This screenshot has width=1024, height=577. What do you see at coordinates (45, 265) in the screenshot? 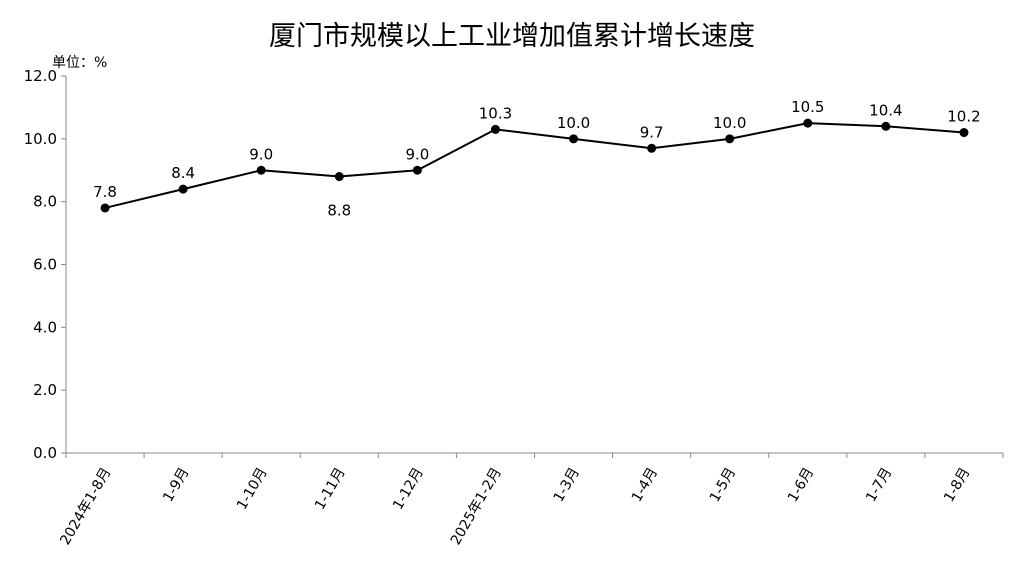
I see `y-tick-label: 6.0` at bounding box center [45, 265].